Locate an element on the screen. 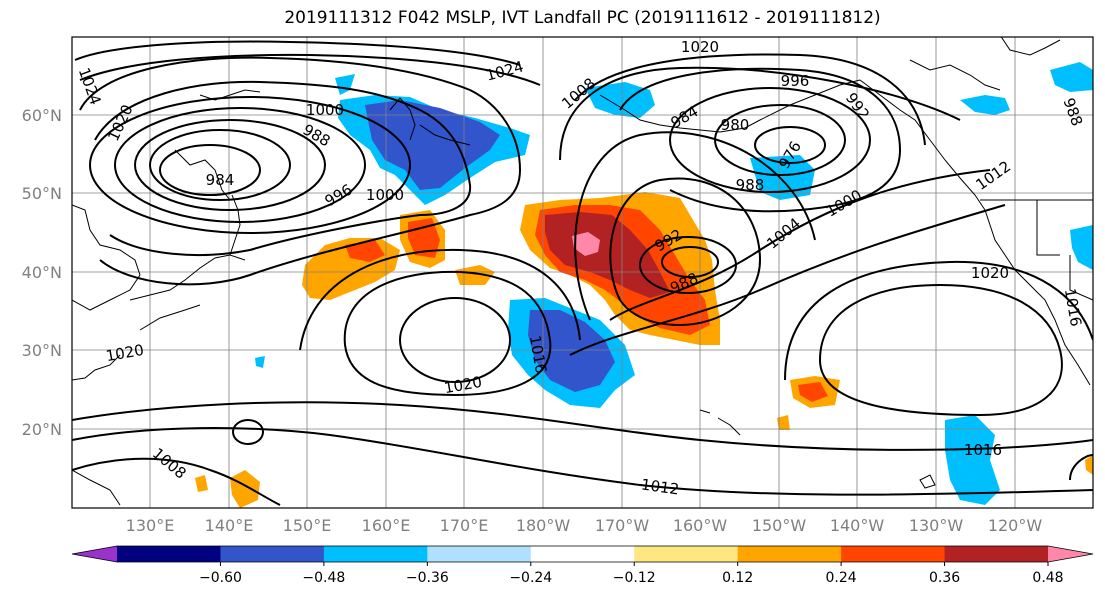 Image resolution: width=1105 pixels, height=601 pixels. colorbar-outline is located at coordinates (582, 554).